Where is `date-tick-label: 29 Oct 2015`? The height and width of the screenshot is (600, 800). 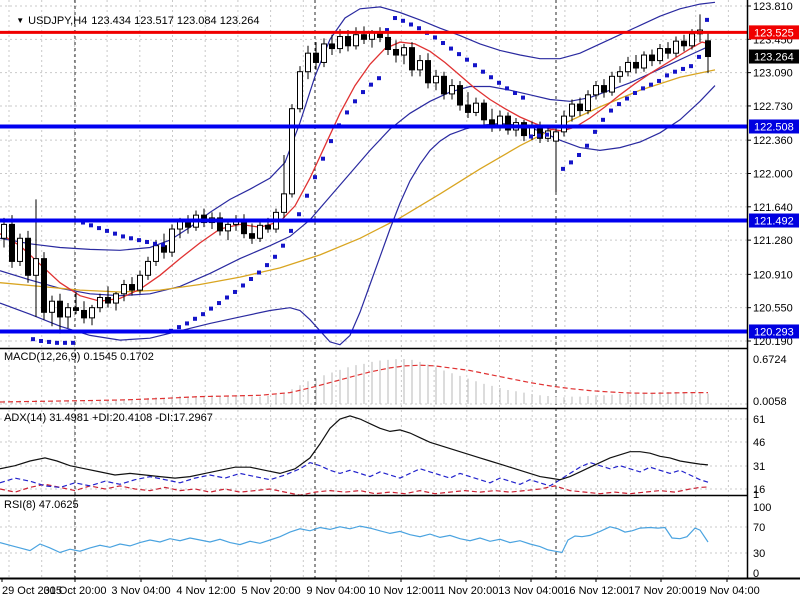 date-tick-label: 29 Oct 2015 is located at coordinates (32, 591).